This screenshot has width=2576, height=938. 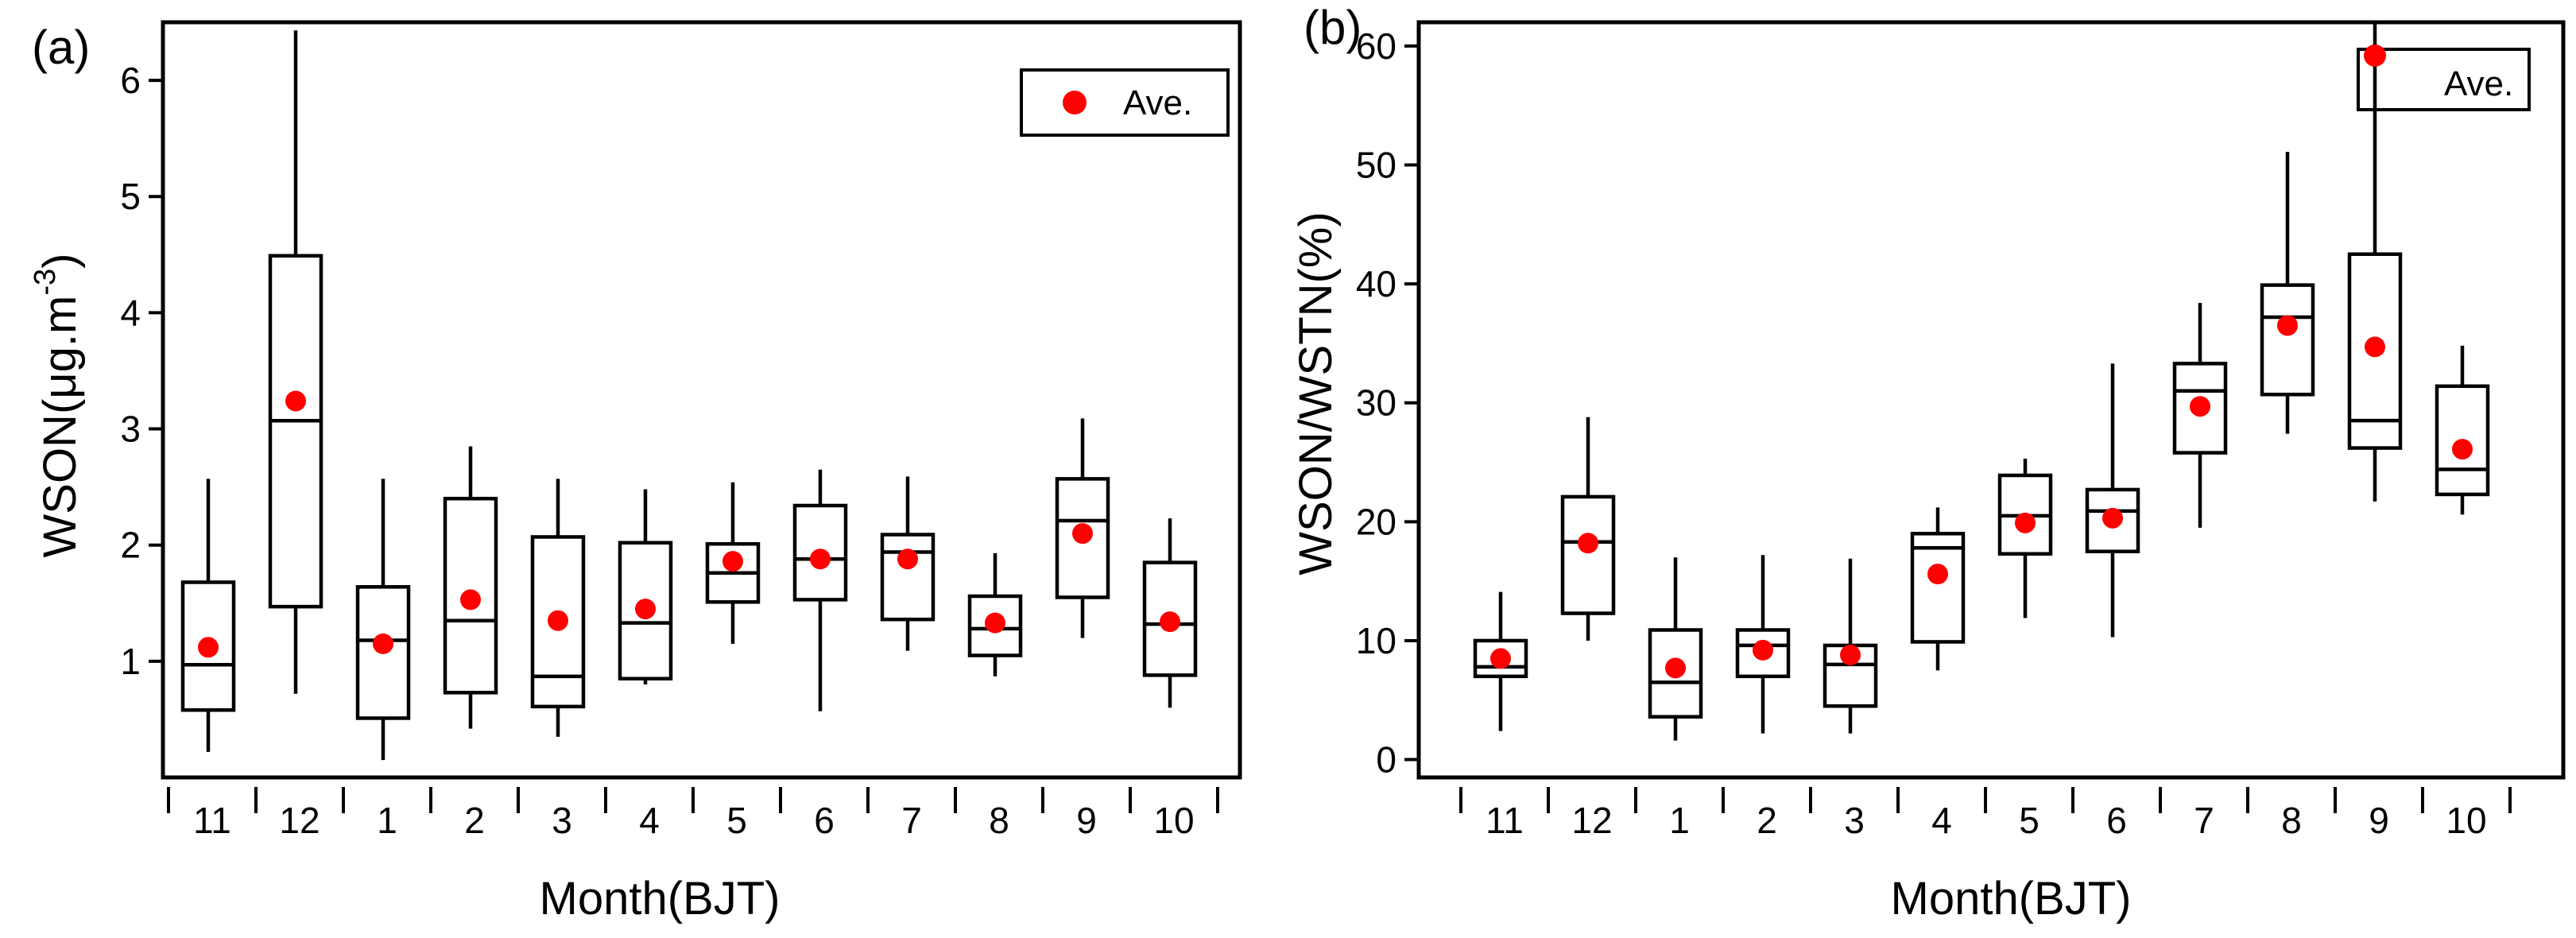 I want to click on panel-a-y-axis-label: WSON(μg.m-3), so click(x=57, y=406).